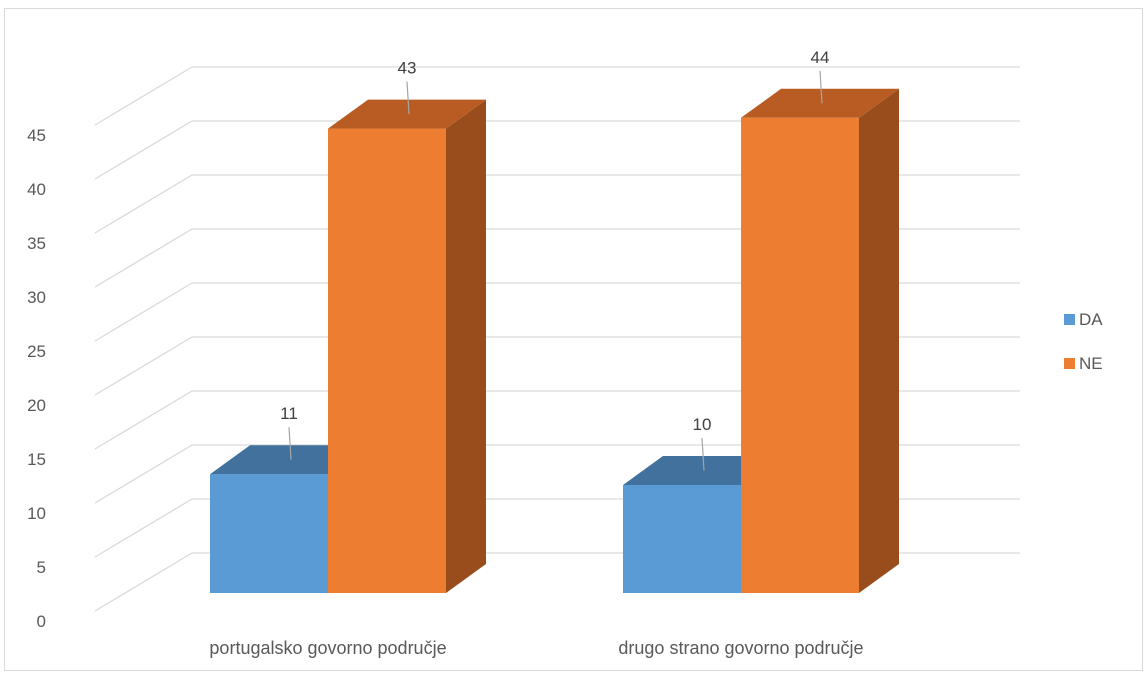  What do you see at coordinates (702, 424) in the screenshot?
I see `data-label-da-1: 10` at bounding box center [702, 424].